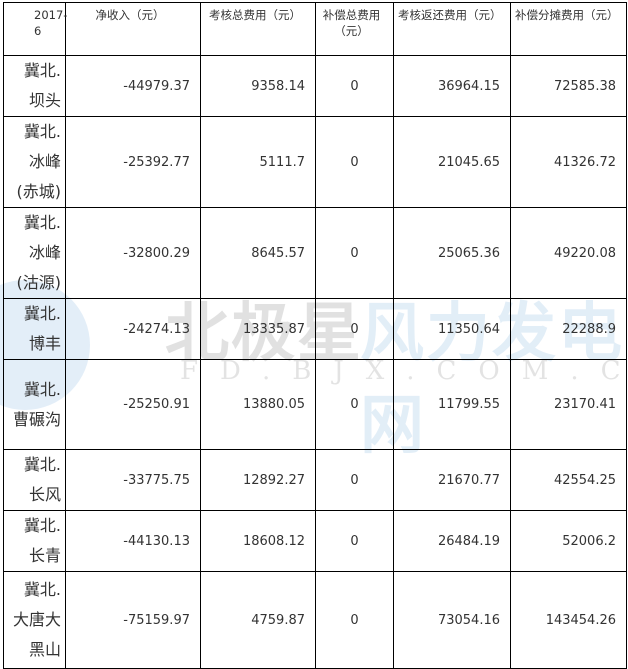  I want to click on table-cell: 36964.15, so click(452, 86).